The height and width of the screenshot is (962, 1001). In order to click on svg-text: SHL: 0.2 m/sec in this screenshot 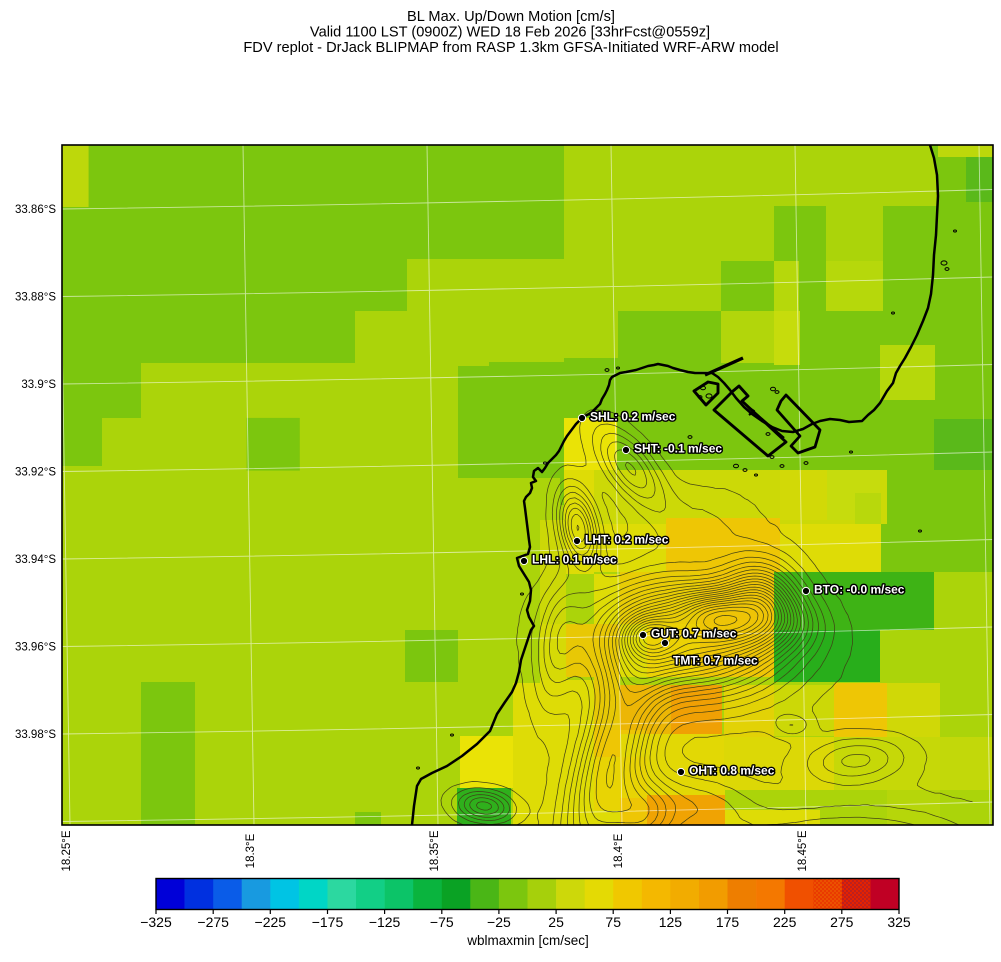, I will do `click(633, 417)`.